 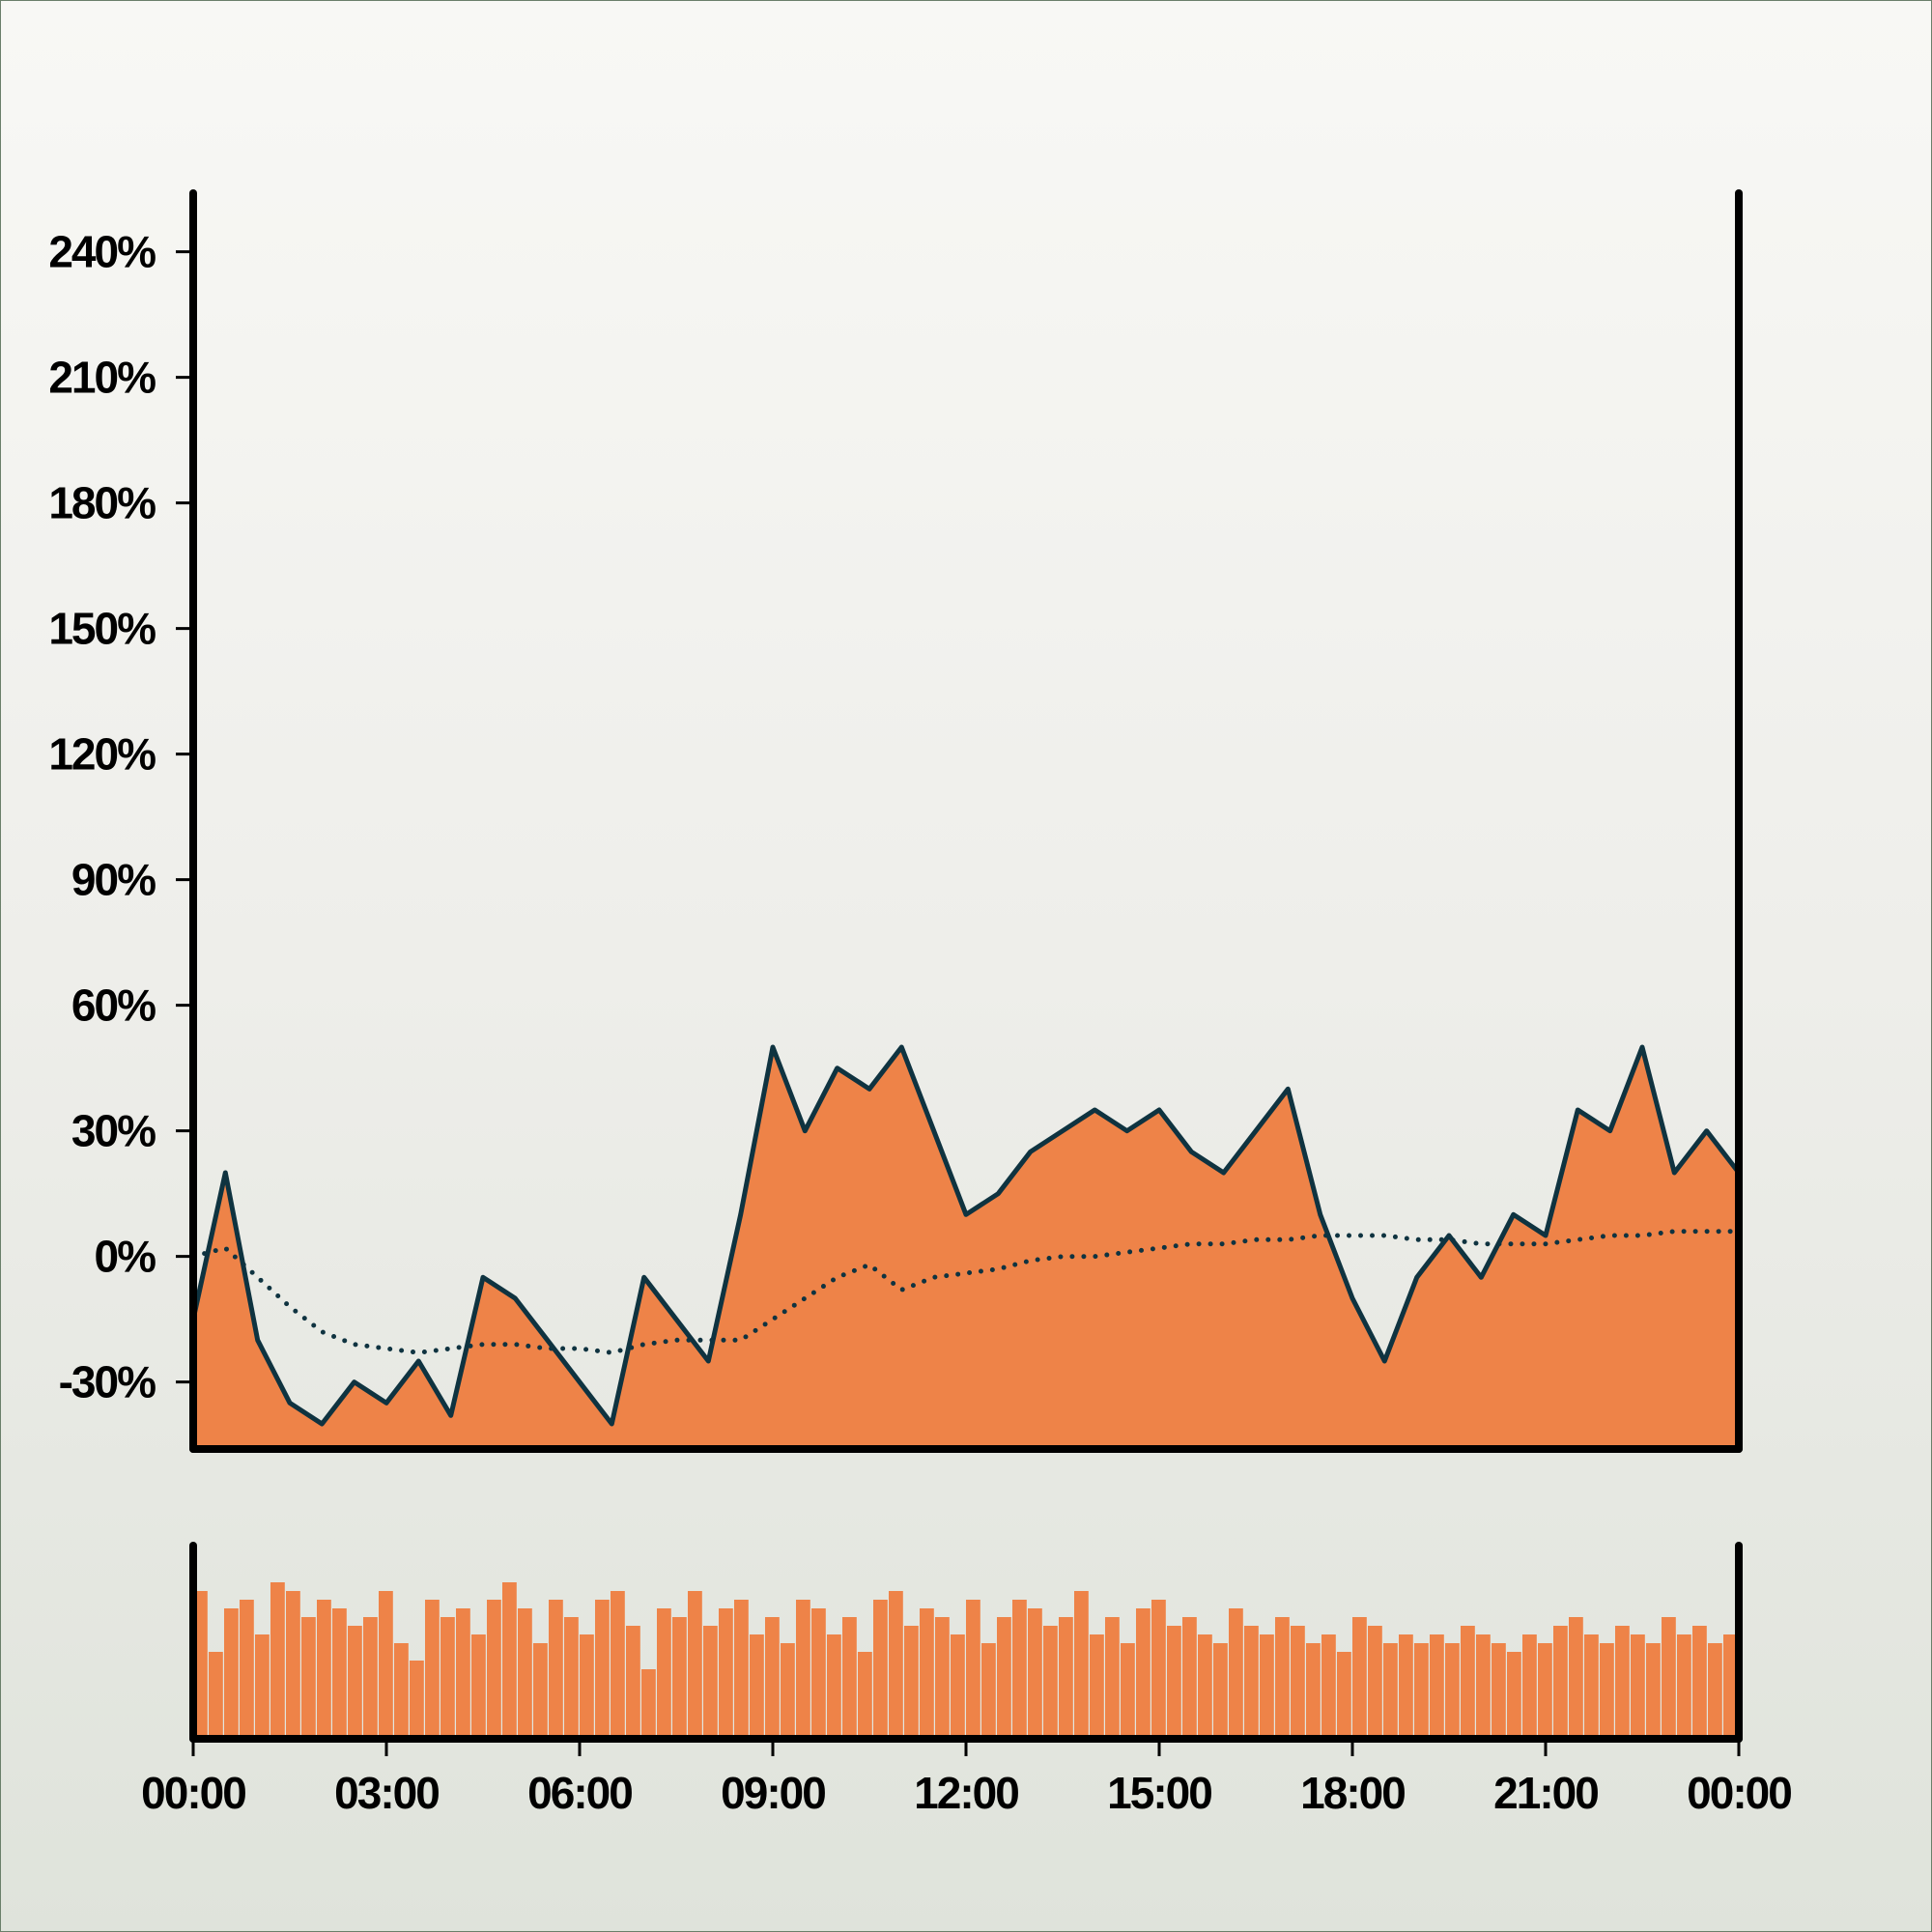 What do you see at coordinates (113, 1005) in the screenshot?
I see `y-tick-label: 60%` at bounding box center [113, 1005].